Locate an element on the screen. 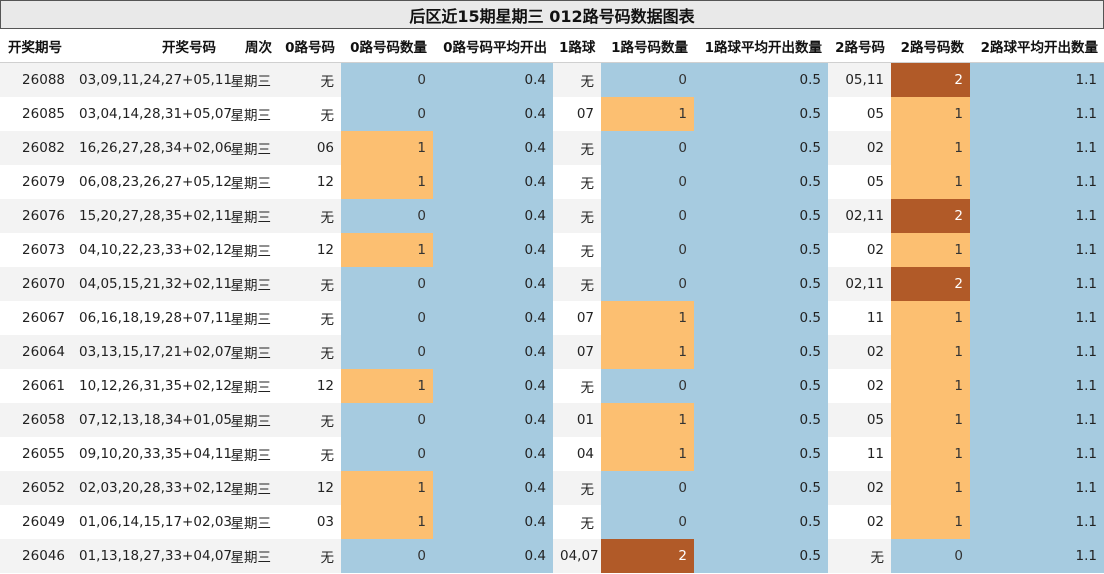 This screenshot has height=574, width=1104. route0-numbers-cell: 03 is located at coordinates (309, 522).